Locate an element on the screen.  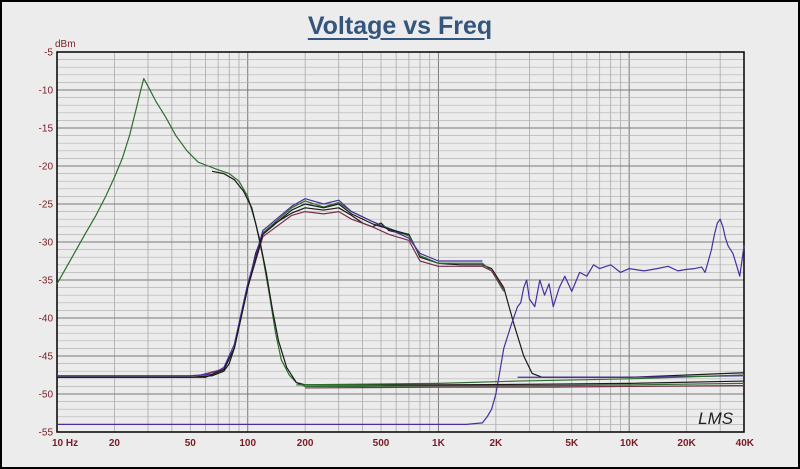
y-tick-label: -40 is located at coordinates (46, 319).